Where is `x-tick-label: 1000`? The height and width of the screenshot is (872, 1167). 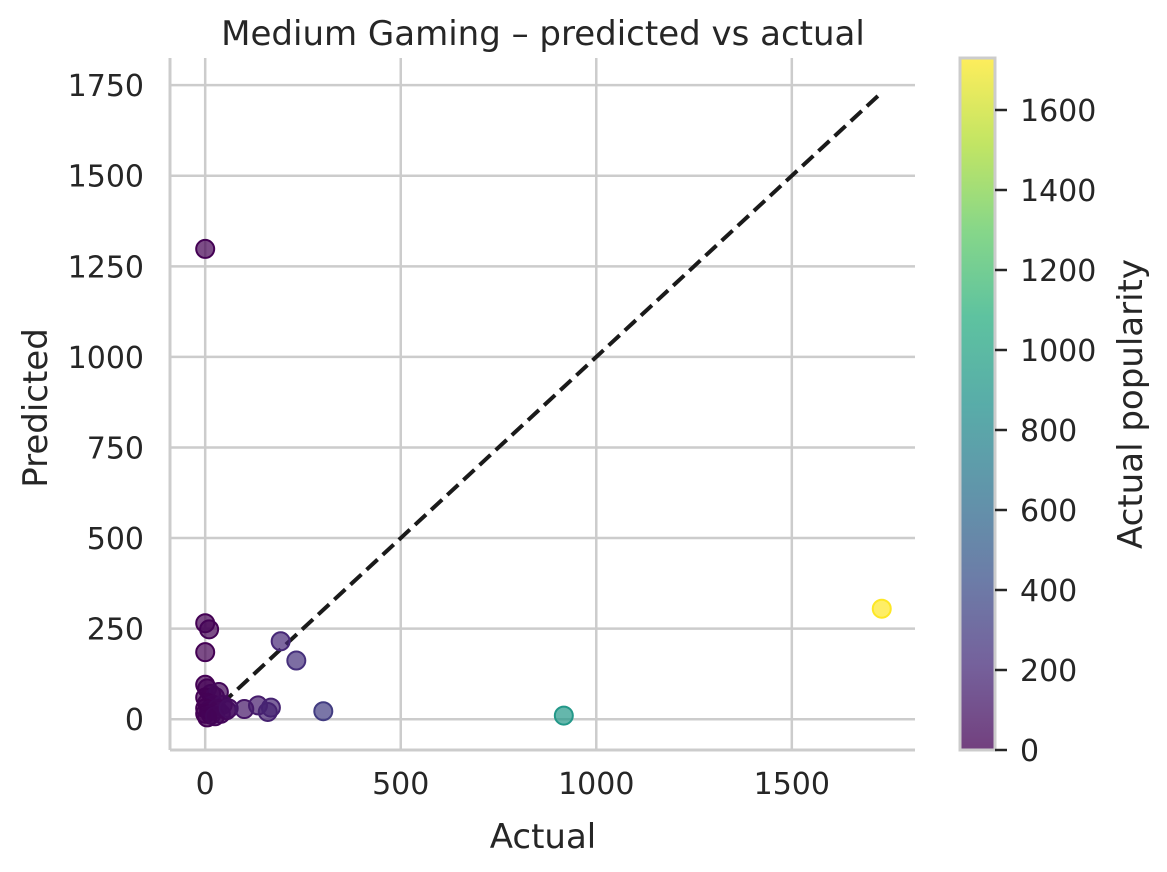
x-tick-label: 1000 is located at coordinates (596, 784).